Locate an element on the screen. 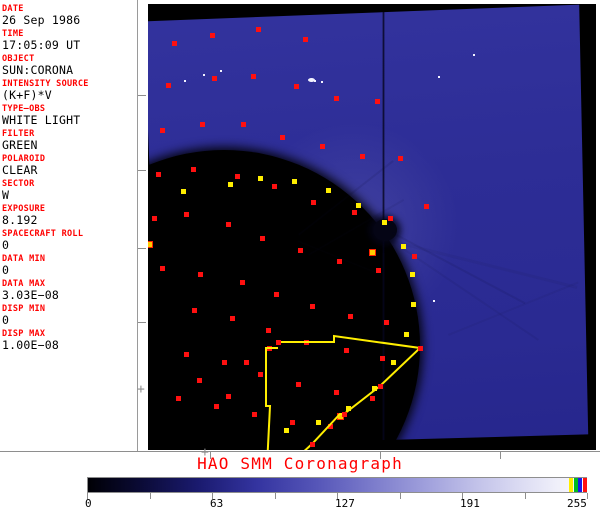  metadata-item-disp-min: DISP MIN 0 is located at coordinates (69, 315).